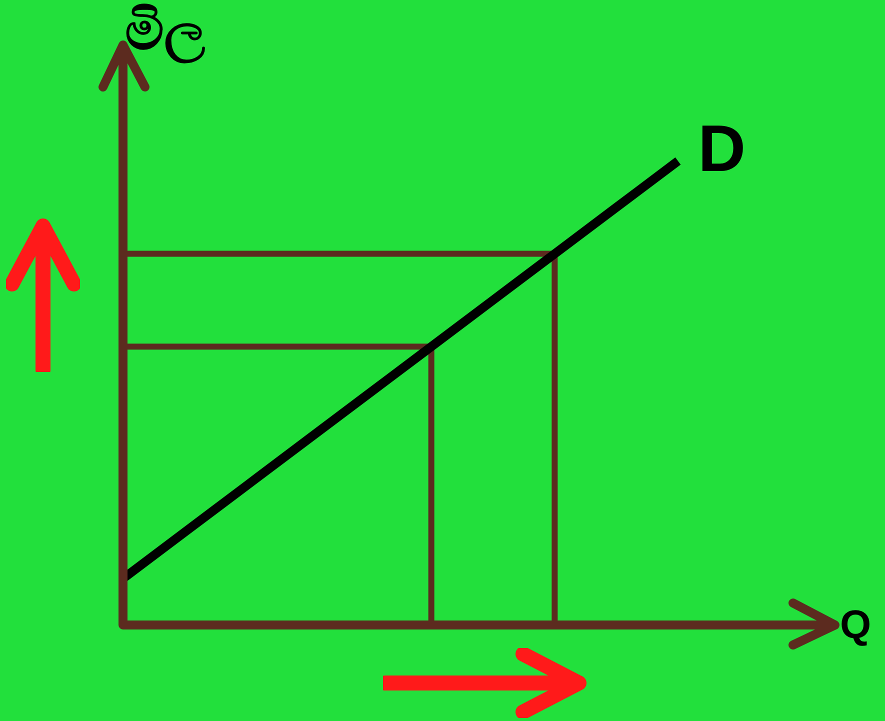 The height and width of the screenshot is (721, 885). I want to click on y-axis-title: මිල, so click(165, 32).